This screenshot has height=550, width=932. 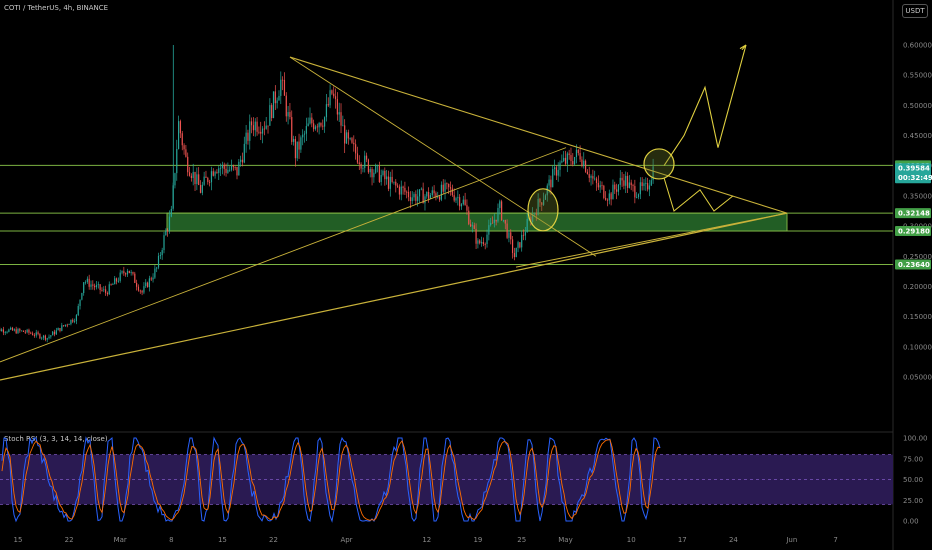 What do you see at coordinates (659, 164) in the screenshot?
I see `breakout-circle` at bounding box center [659, 164].